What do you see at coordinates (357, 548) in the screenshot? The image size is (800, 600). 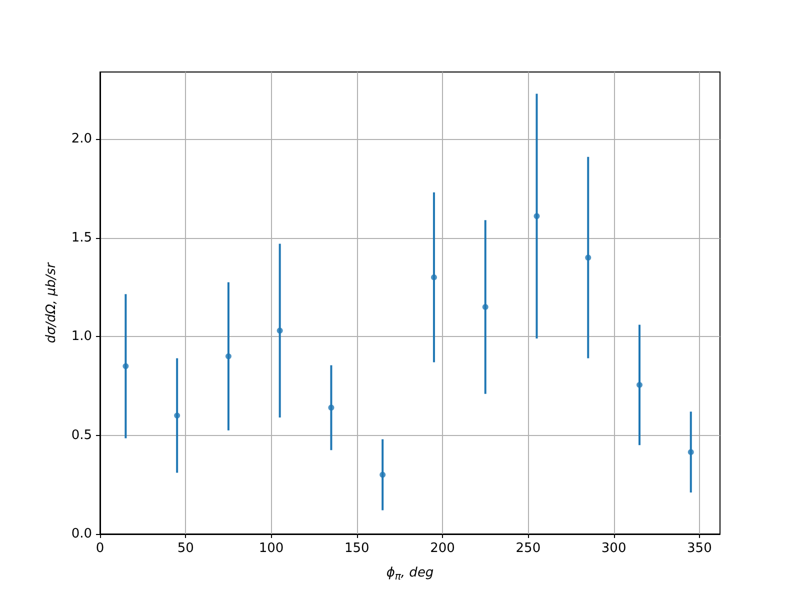 I see `x-tick-label: 150` at bounding box center [357, 548].